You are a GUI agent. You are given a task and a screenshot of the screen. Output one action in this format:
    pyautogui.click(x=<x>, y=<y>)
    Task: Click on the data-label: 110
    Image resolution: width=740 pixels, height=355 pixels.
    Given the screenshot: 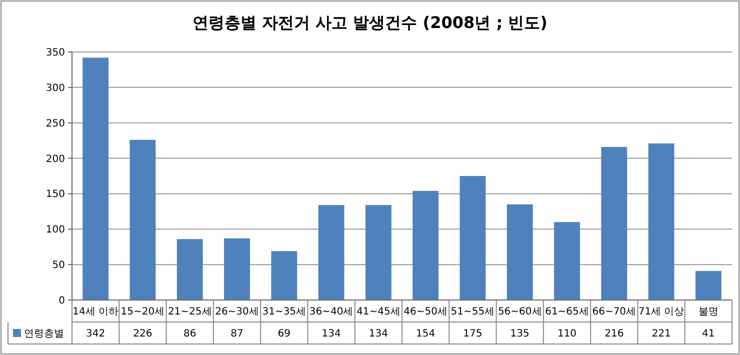 What is the action you would take?
    pyautogui.click(x=567, y=334)
    